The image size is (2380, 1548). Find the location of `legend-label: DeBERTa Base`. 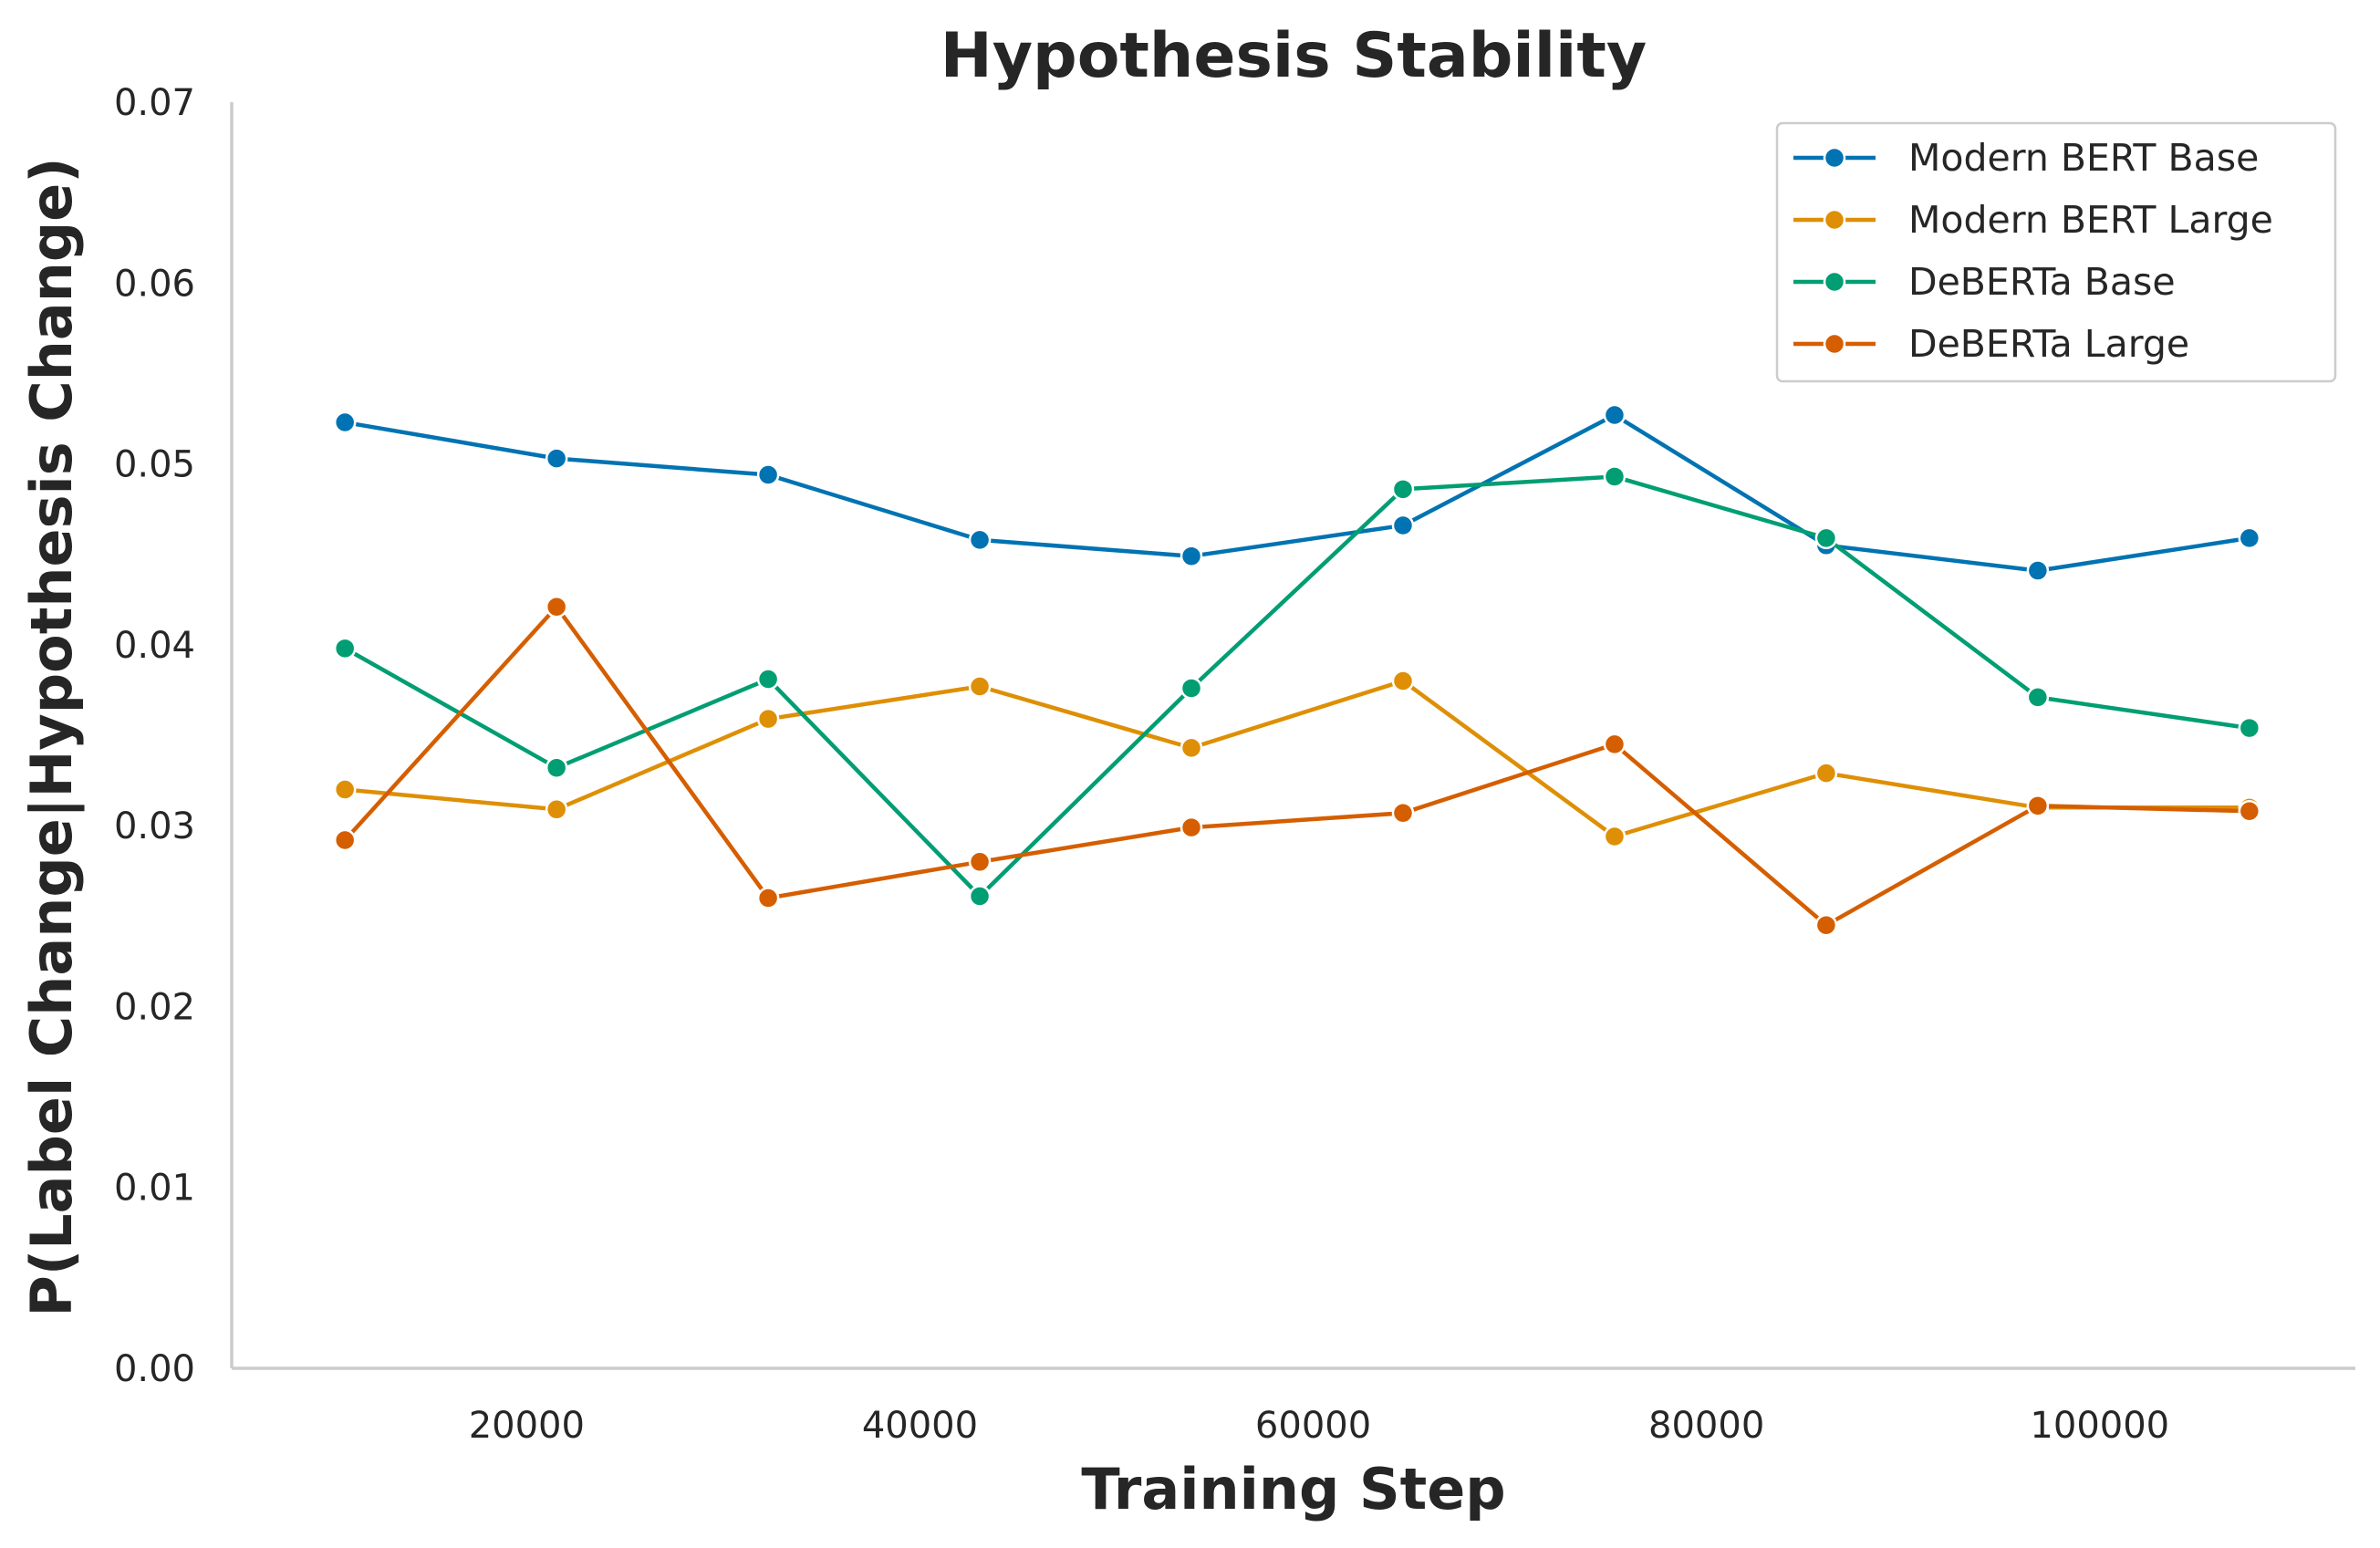

legend-label: DeBERTa Base is located at coordinates (2042, 282).